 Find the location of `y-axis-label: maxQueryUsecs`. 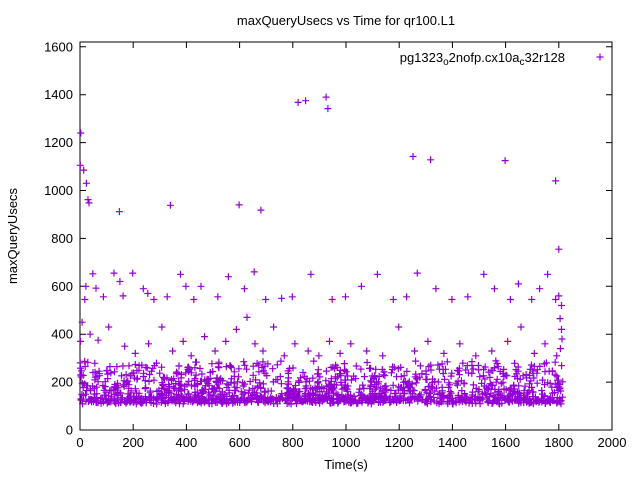

y-axis-label: maxQueryUsecs is located at coordinates (12, 235).